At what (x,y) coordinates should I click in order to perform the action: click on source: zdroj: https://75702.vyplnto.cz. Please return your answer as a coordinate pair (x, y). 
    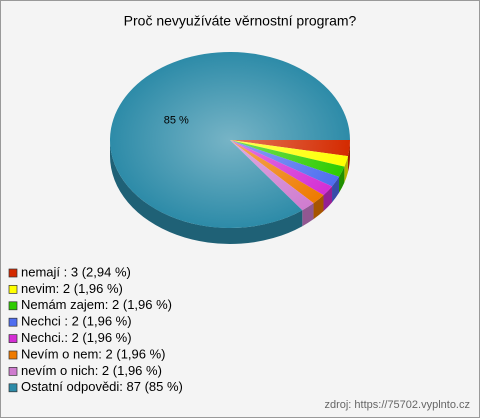
    Looking at the image, I should click on (397, 405).